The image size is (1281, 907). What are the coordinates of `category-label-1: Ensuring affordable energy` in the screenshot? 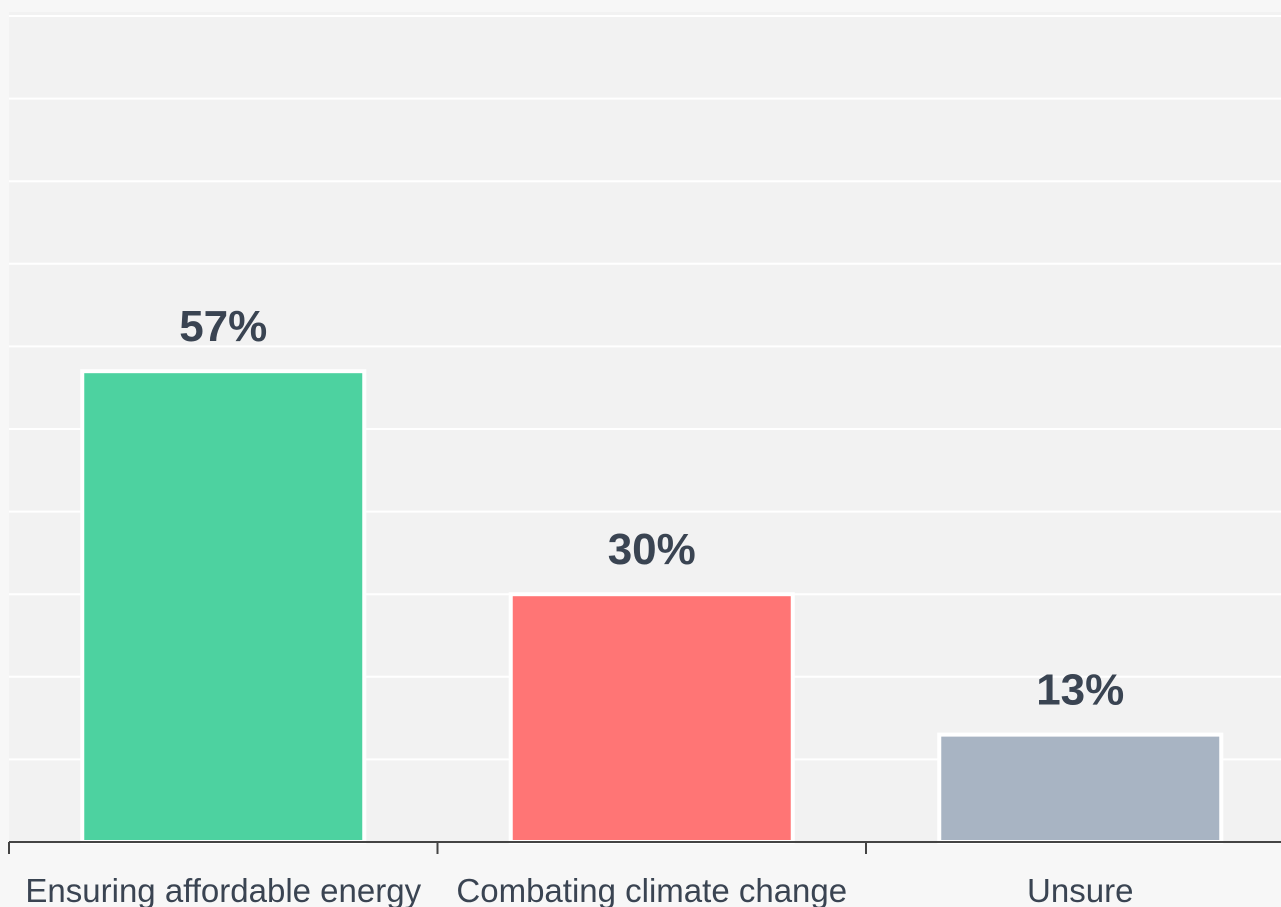 It's located at (223, 889).